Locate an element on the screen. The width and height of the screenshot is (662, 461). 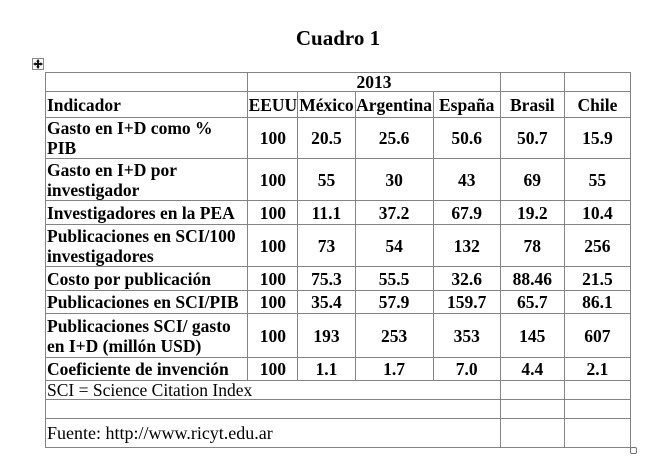
indicator-label-line: Coeficiente de invención is located at coordinates (138, 369).